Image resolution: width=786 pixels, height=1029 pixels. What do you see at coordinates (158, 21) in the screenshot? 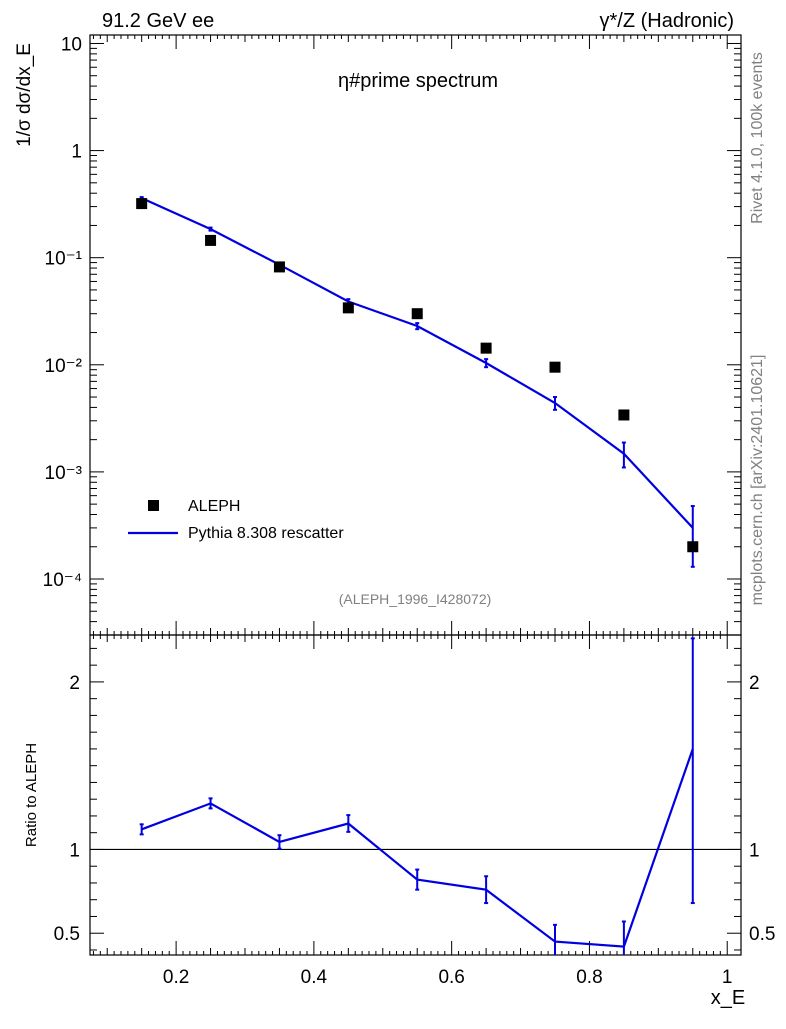
I see `header-left: 91.2 GeV ee` at bounding box center [158, 21].